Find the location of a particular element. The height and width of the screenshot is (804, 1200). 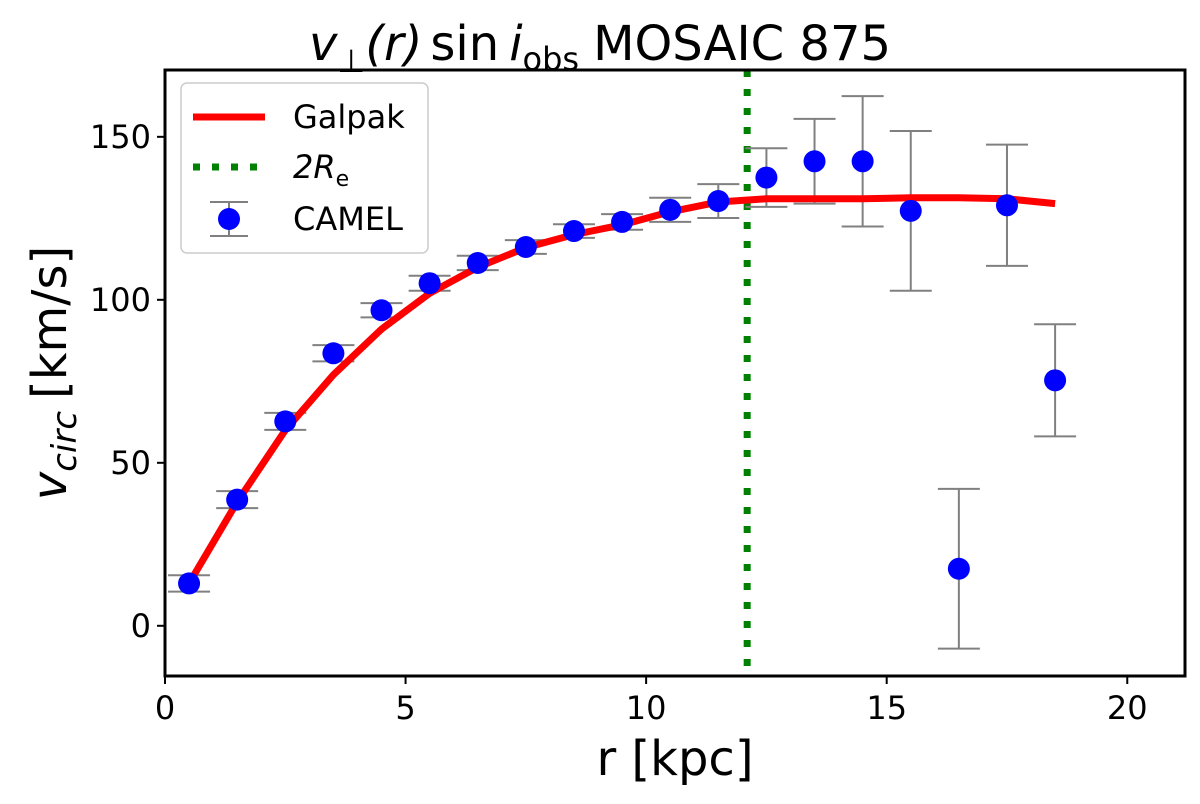

x-tick-label: 10 is located at coordinates (646, 708).